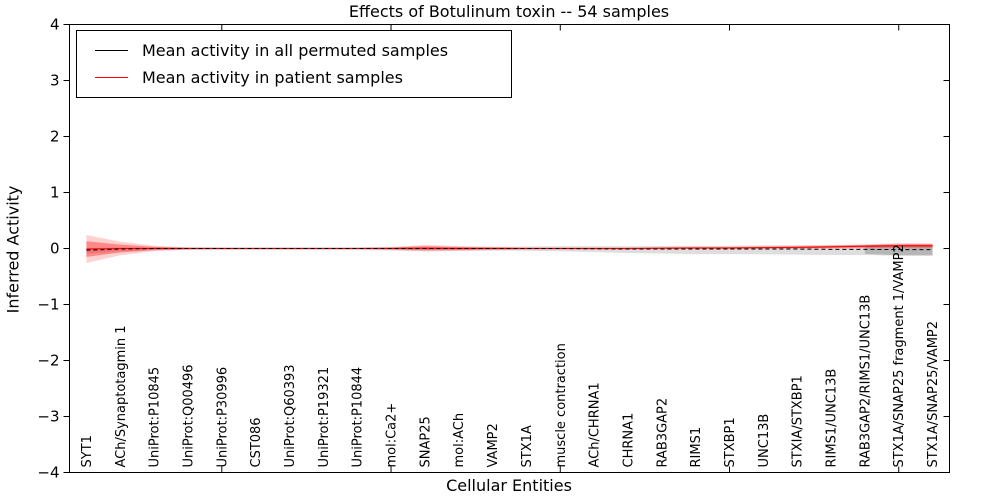  Describe the element at coordinates (222, 417) in the screenshot. I see `category-label: UniProt:P30996` at that location.